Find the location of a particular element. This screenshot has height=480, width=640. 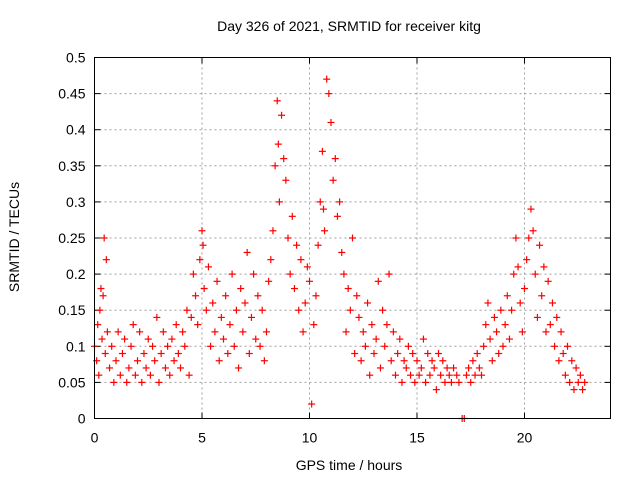

y-tick-label: 0.1 is located at coordinates (76, 346).